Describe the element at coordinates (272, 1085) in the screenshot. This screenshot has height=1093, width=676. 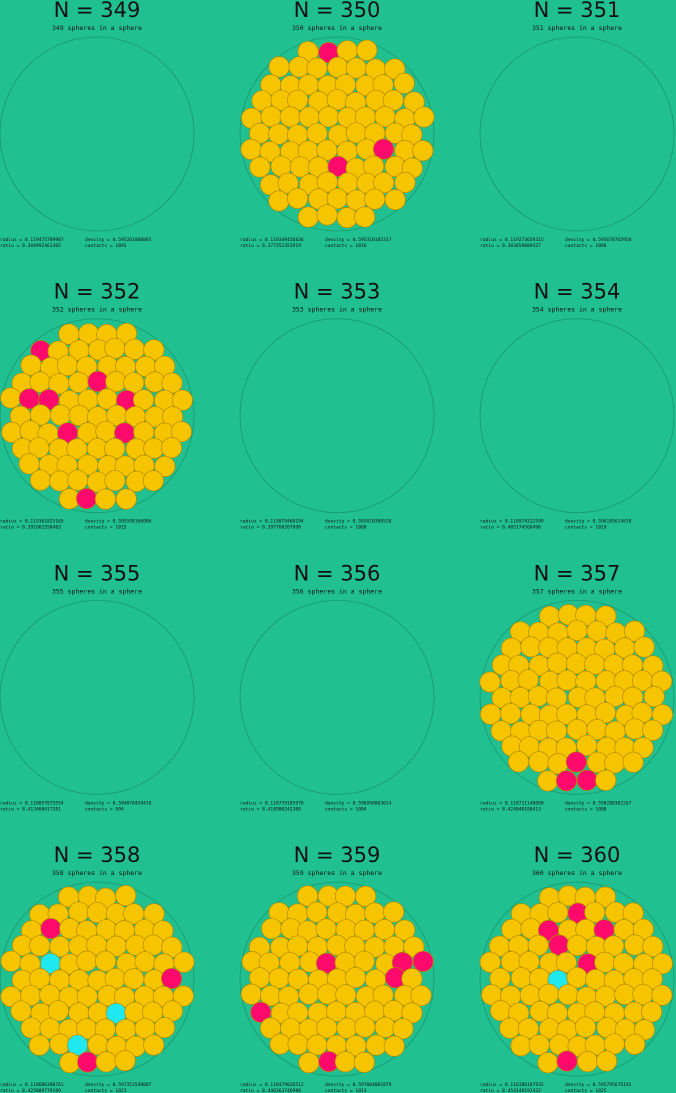
I see `radius-label: radius = 0.118479026512` at that location.